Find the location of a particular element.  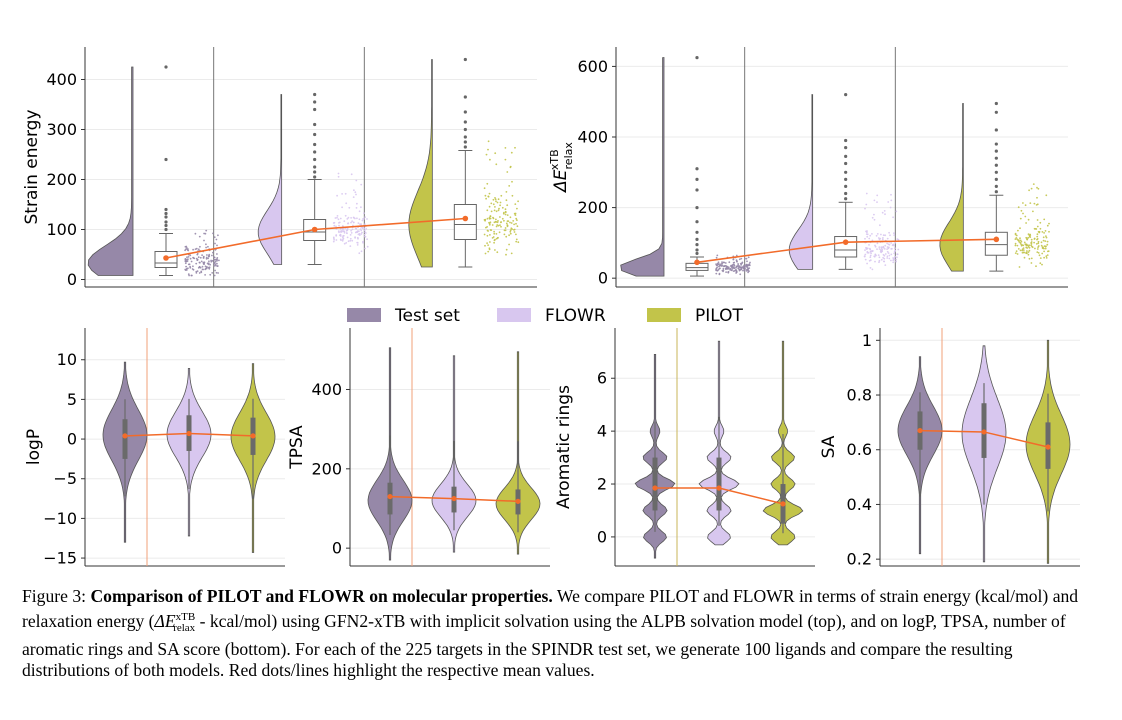

y-tick-label: 0 is located at coordinates (337, 548).